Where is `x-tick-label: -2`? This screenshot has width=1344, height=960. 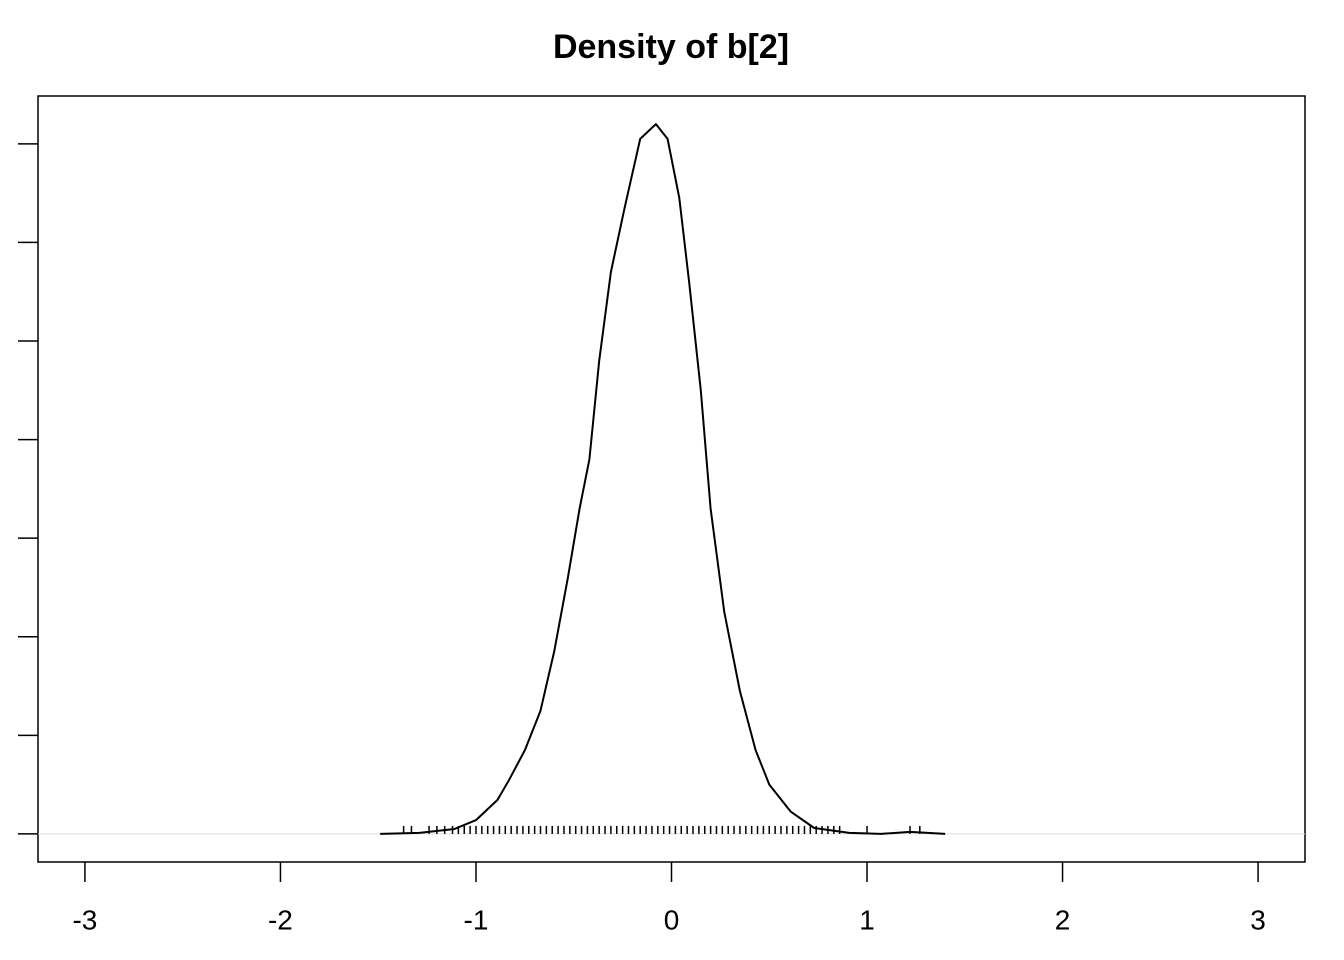 x-tick-label: -2 is located at coordinates (280, 919).